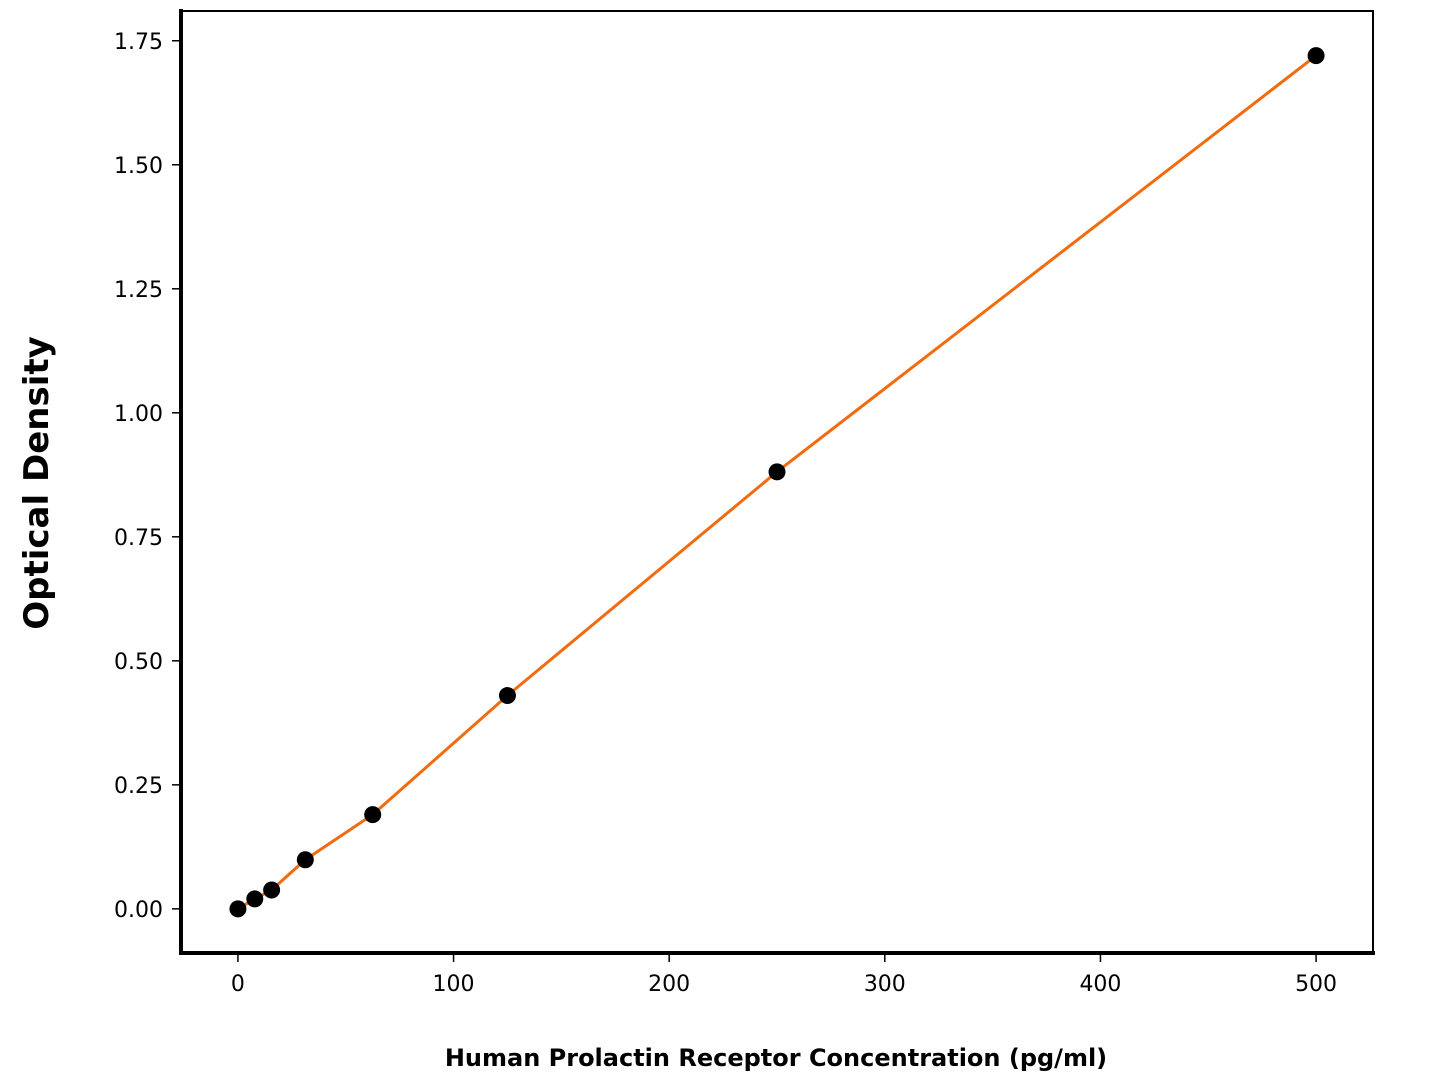 The width and height of the screenshot is (1445, 1084). Describe the element at coordinates (138, 662) in the screenshot. I see `y-tick-label: 0.50` at that location.